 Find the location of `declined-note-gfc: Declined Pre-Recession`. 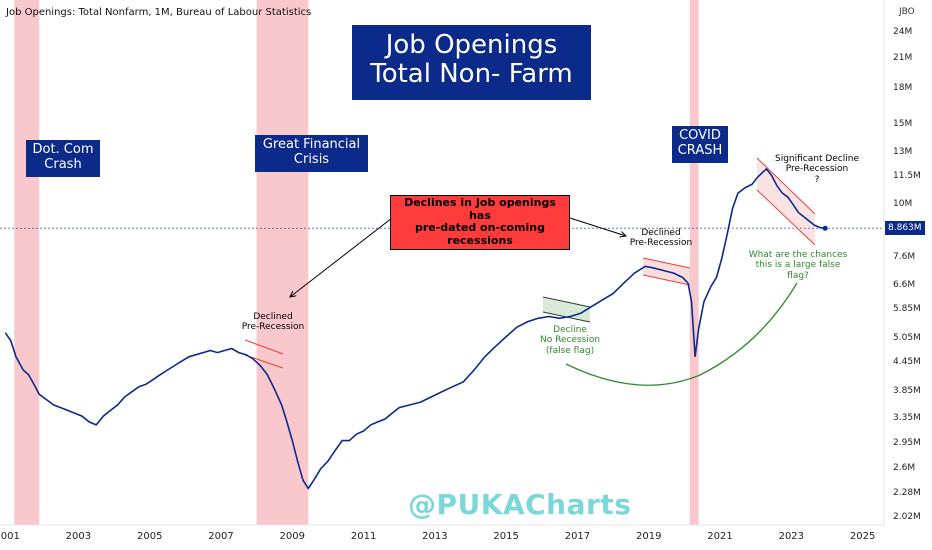

declined-note-gfc: Declined Pre-Recession is located at coordinates (273, 322).